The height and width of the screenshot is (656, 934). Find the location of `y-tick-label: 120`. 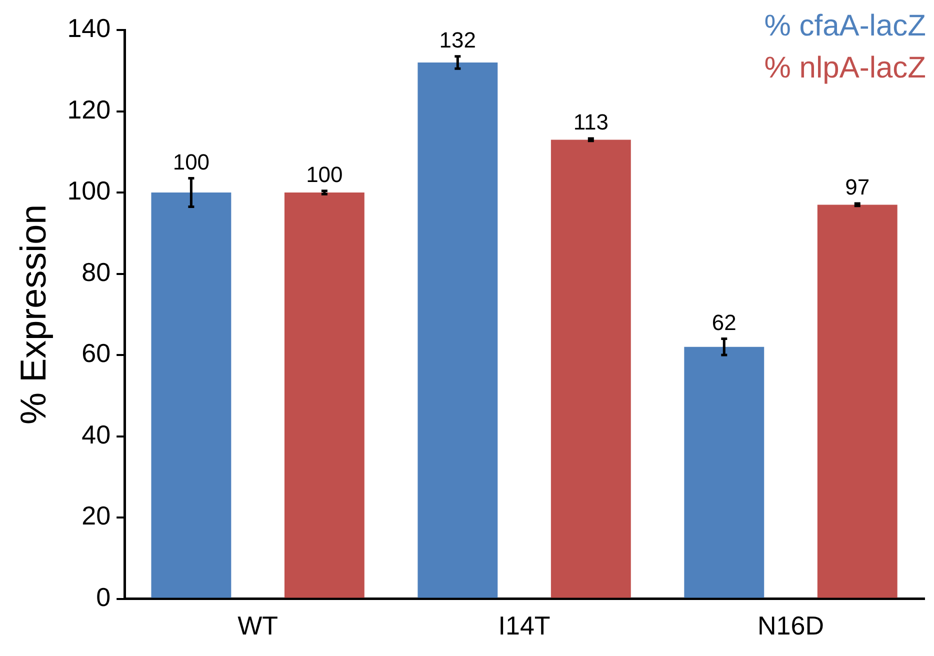

y-tick-label: 120 is located at coordinates (89, 109).